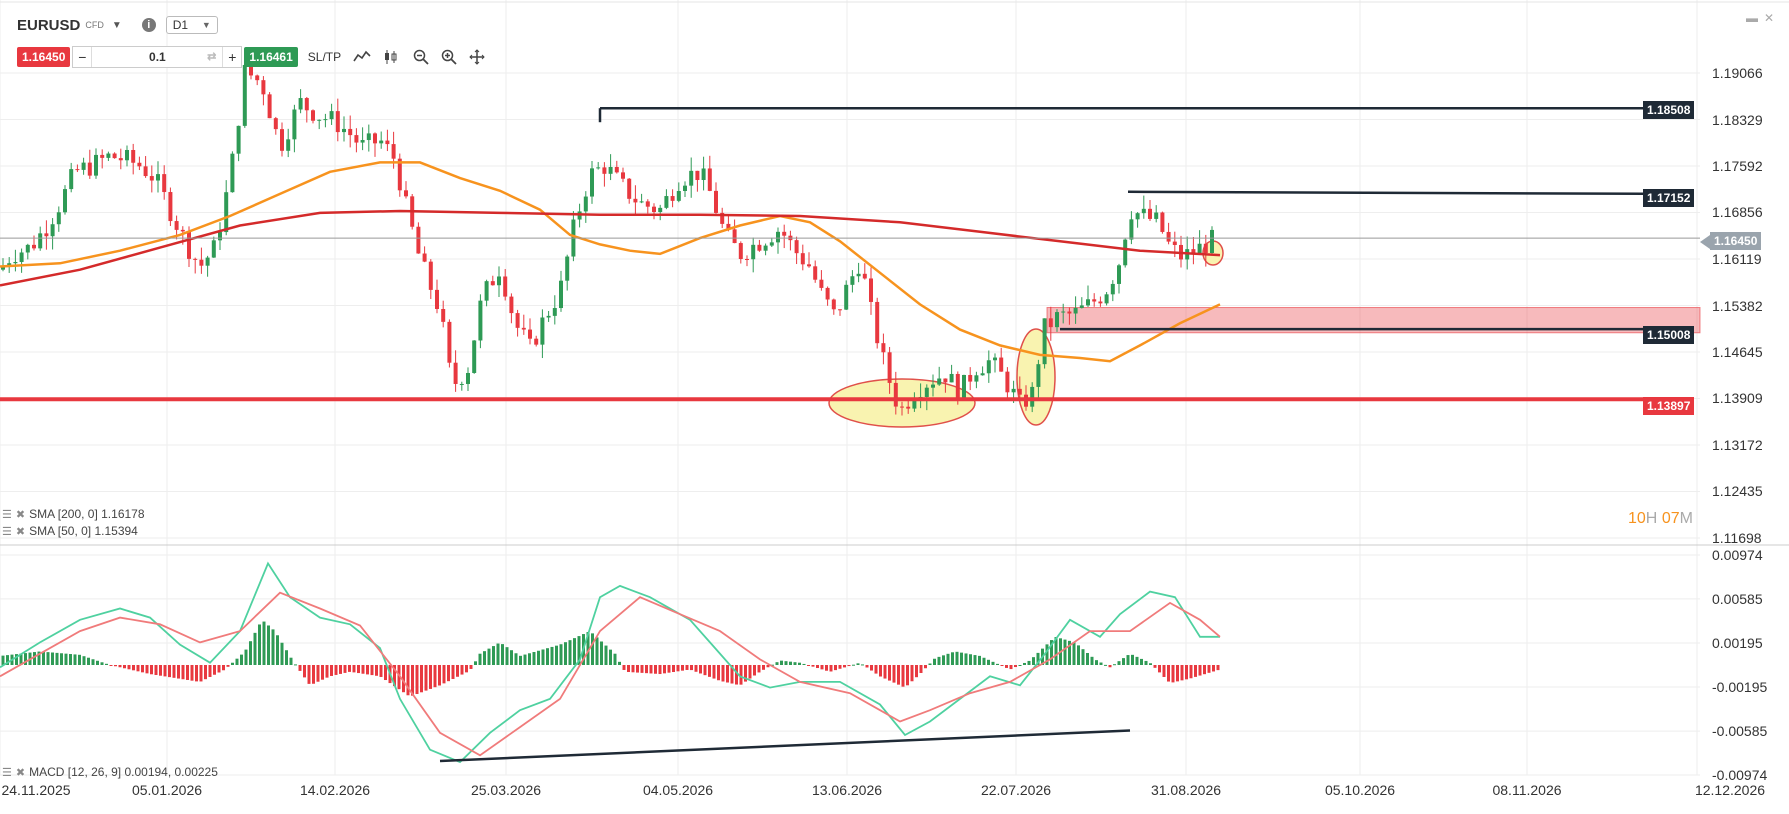 Image resolution: width=1789 pixels, height=814 pixels. I want to click on line-chart-icon, so click(362, 57).